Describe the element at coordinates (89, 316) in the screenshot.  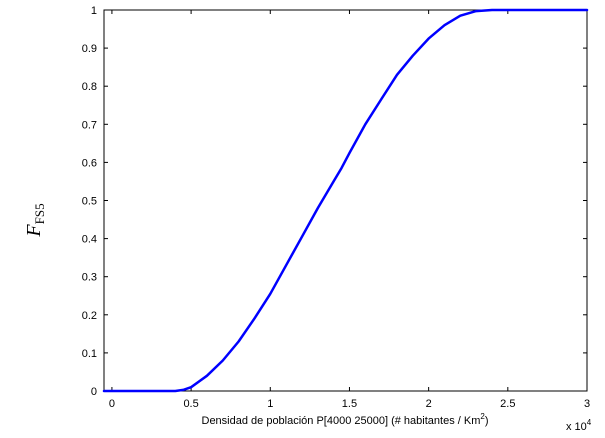
I see `y-tick-label: 0.2` at that location.